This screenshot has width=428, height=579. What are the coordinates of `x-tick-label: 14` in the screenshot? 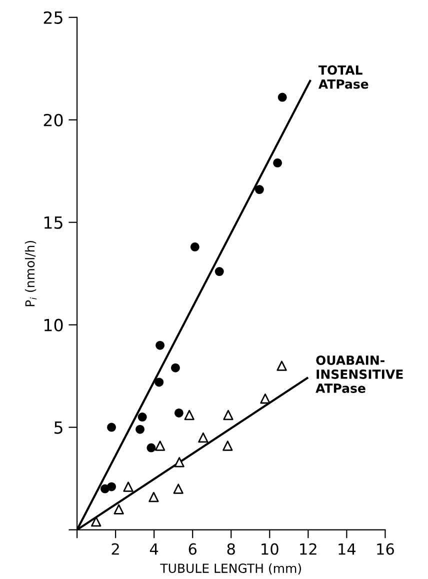 It's located at (347, 549).